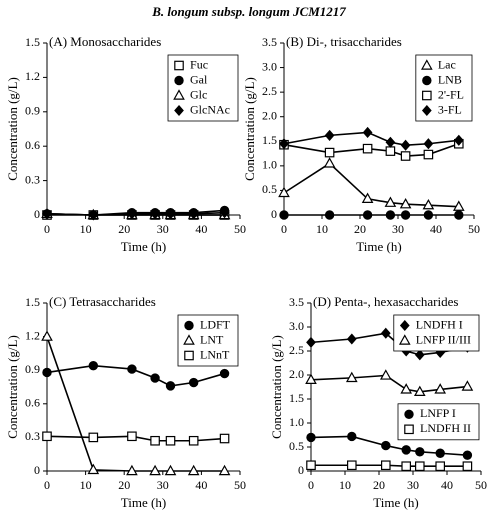 This screenshot has height=518, width=498. I want to click on y-tick-label: 1.0, so click(269, 165).